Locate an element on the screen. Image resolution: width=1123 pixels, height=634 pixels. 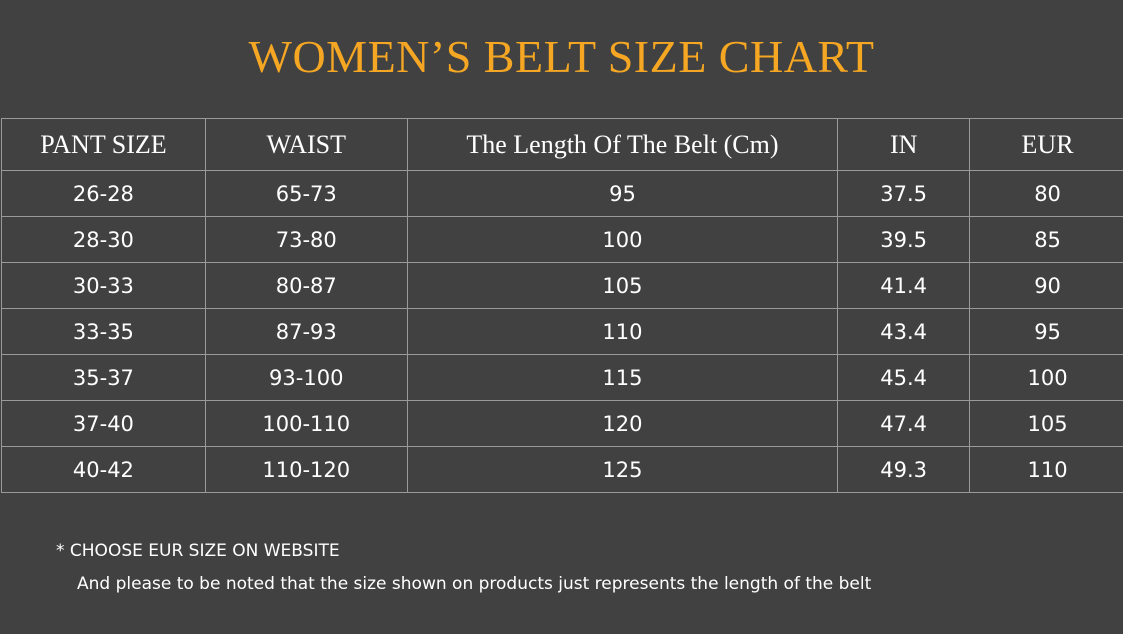
page-title: WOMEN’S BELT SIZE CHART is located at coordinates (561, 56).